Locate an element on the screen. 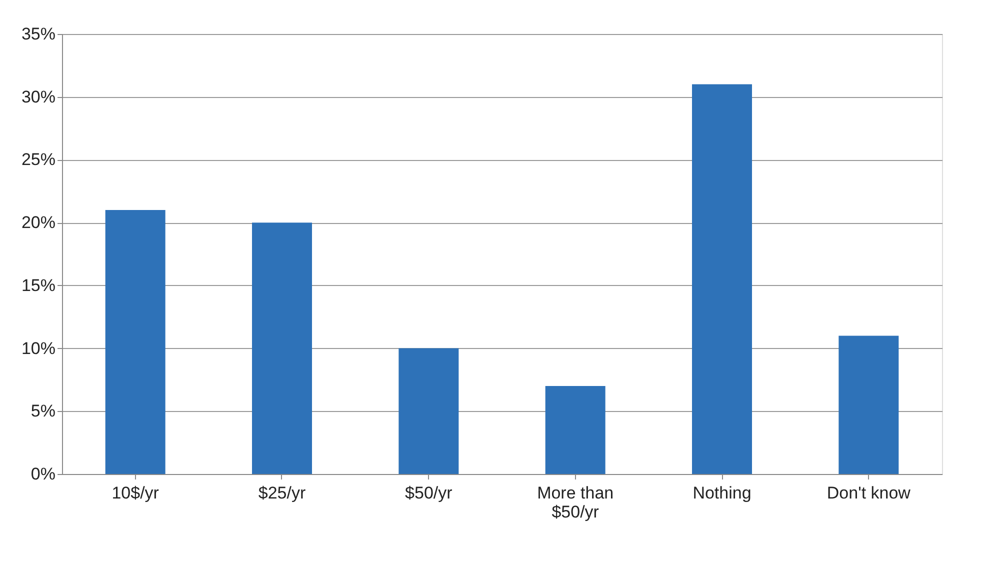 Image resolution: width=997 pixels, height=571 pixels. x-tick-label: Nothing is located at coordinates (722, 493).